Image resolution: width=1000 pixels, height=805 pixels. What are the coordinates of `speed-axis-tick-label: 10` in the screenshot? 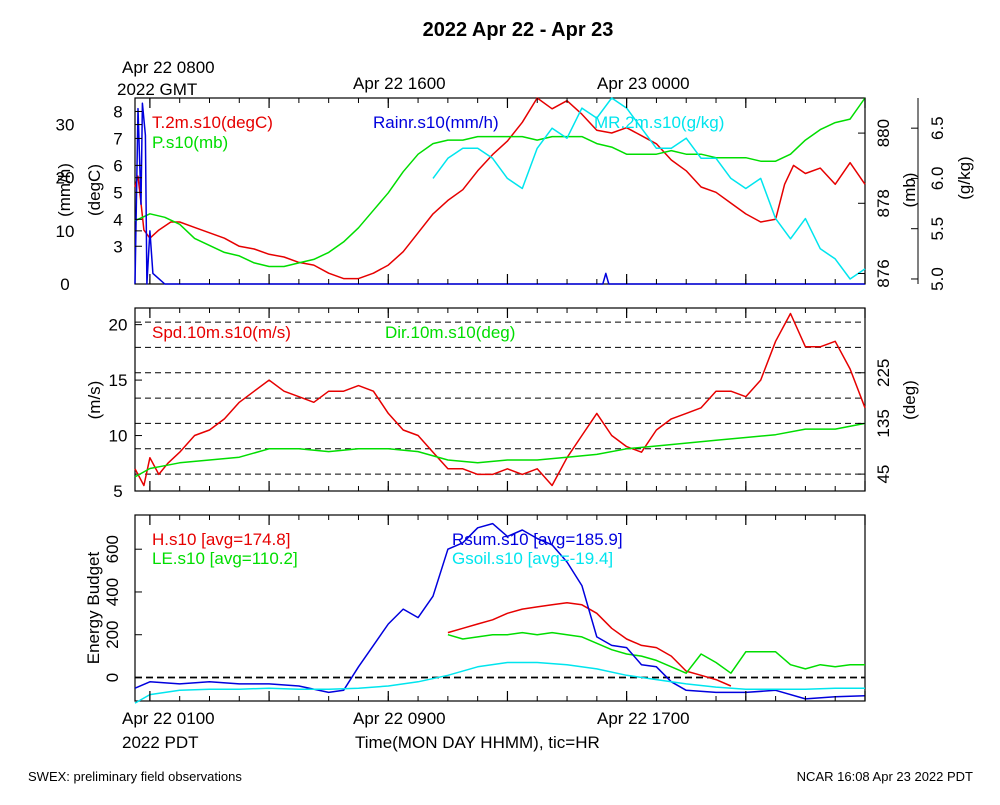 It's located at (118, 436).